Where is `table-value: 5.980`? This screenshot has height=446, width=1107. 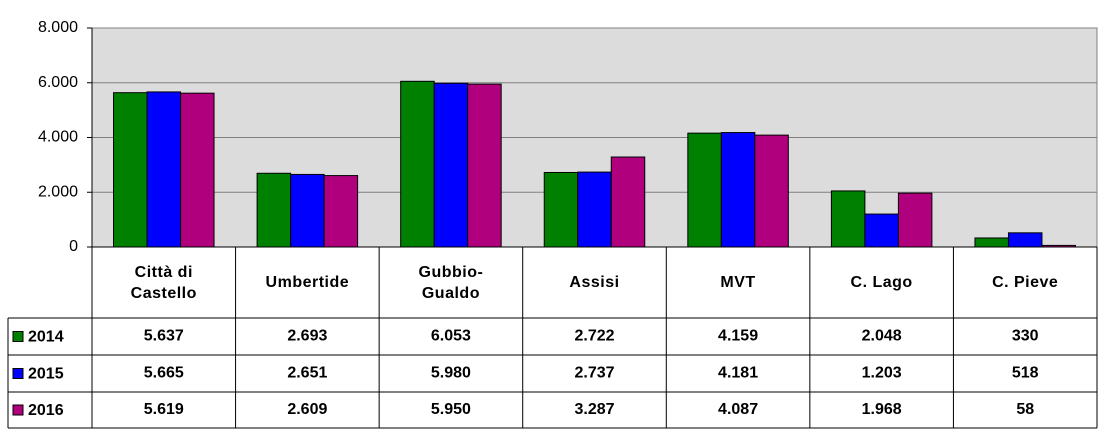 table-value: 5.980 is located at coordinates (451, 373).